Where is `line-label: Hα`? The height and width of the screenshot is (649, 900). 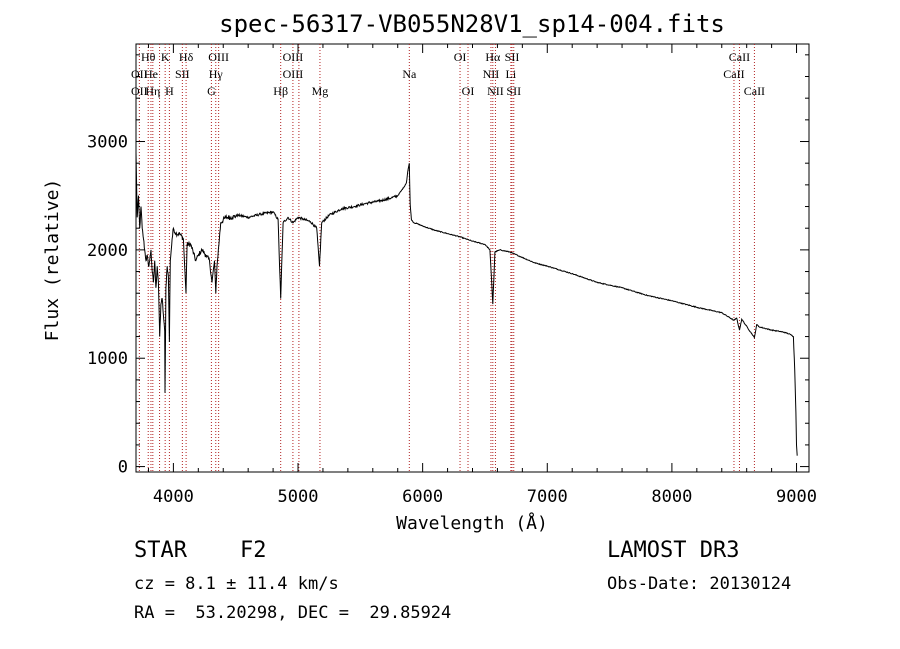
line-label: Hα is located at coordinates (493, 57).